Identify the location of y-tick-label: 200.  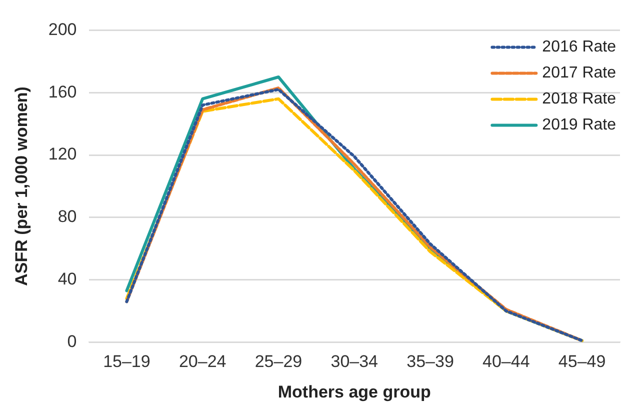
(62, 29).